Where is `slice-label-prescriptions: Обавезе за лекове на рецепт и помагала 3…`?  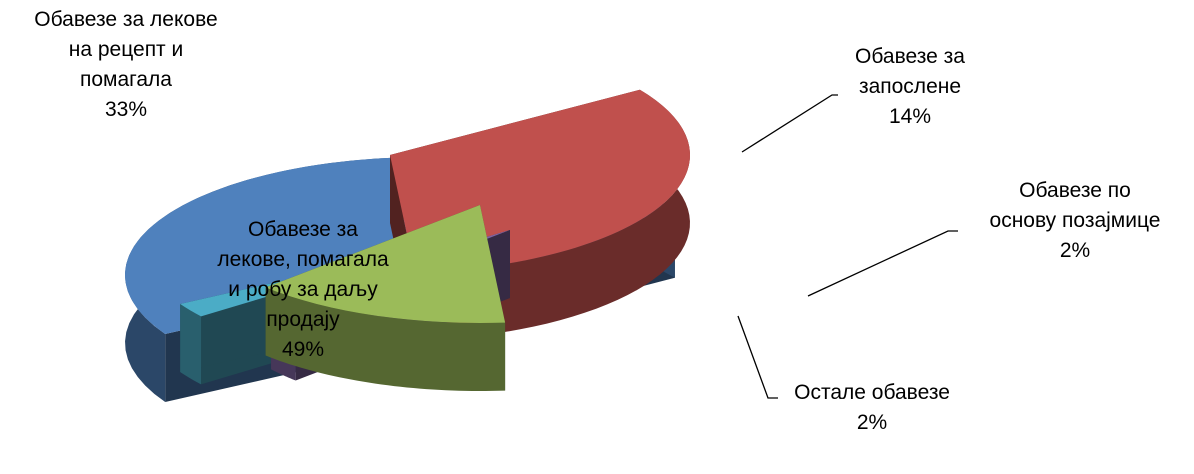
slice-label-prescriptions: Обавезе за лекове на рецепт и помагала 3… is located at coordinates (126, 65).